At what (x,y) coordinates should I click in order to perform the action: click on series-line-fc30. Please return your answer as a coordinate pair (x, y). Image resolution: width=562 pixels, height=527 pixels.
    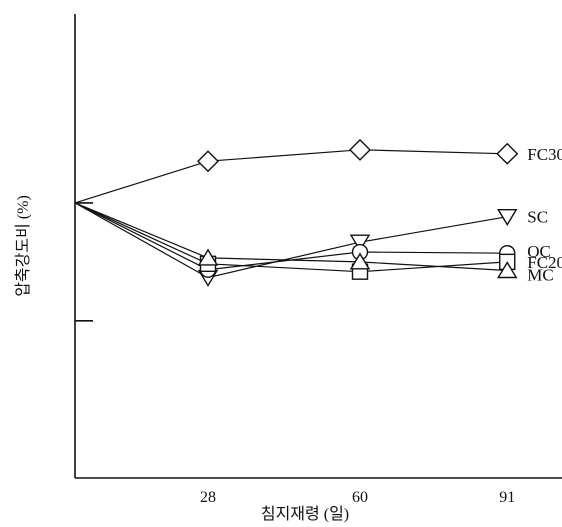
    Looking at the image, I should click on (291, 176).